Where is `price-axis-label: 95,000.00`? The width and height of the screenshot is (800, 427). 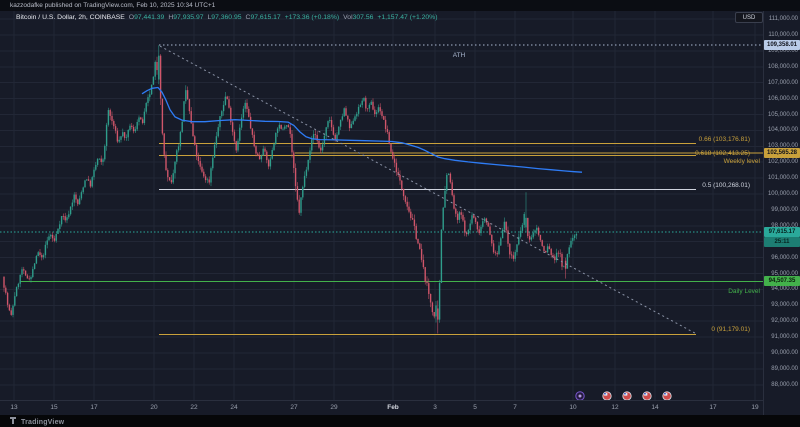
price-axis-label: 95,000.00 is located at coordinates (784, 273).